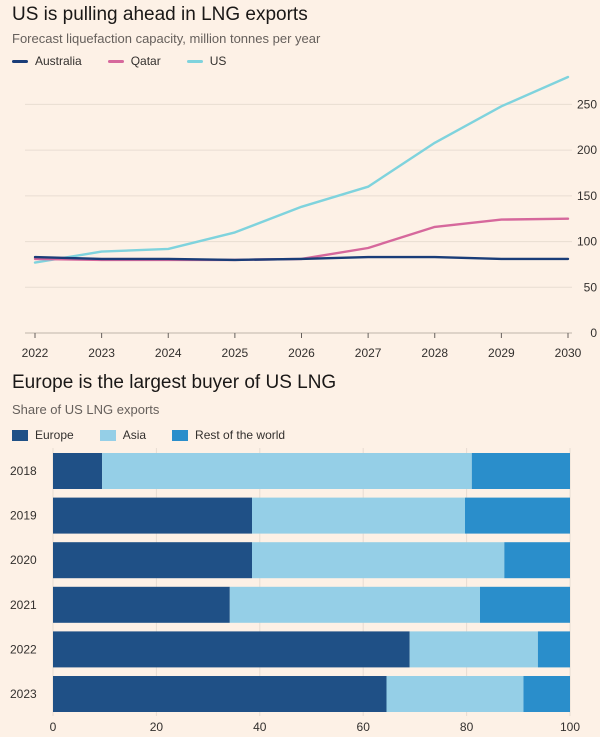  I want to click on bar-chart-legend: Europe Asia Rest of the world, so click(161, 435).